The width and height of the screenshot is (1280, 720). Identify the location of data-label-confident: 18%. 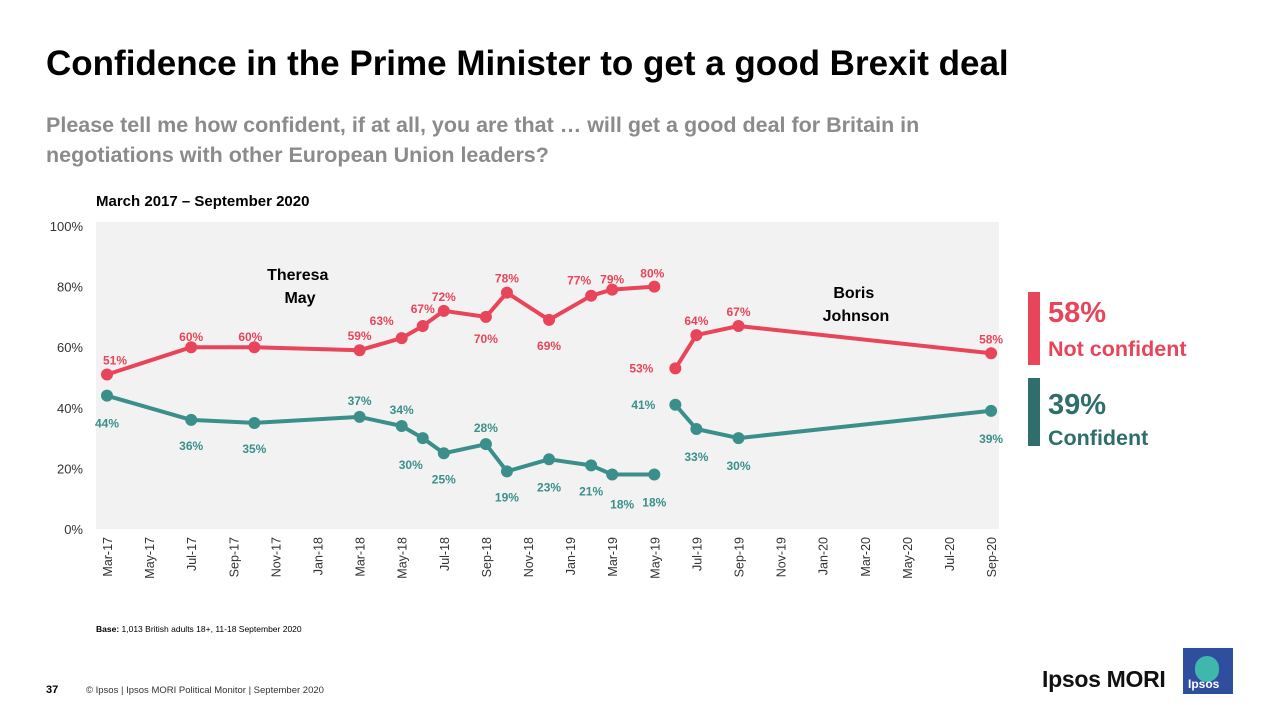
(622, 504).